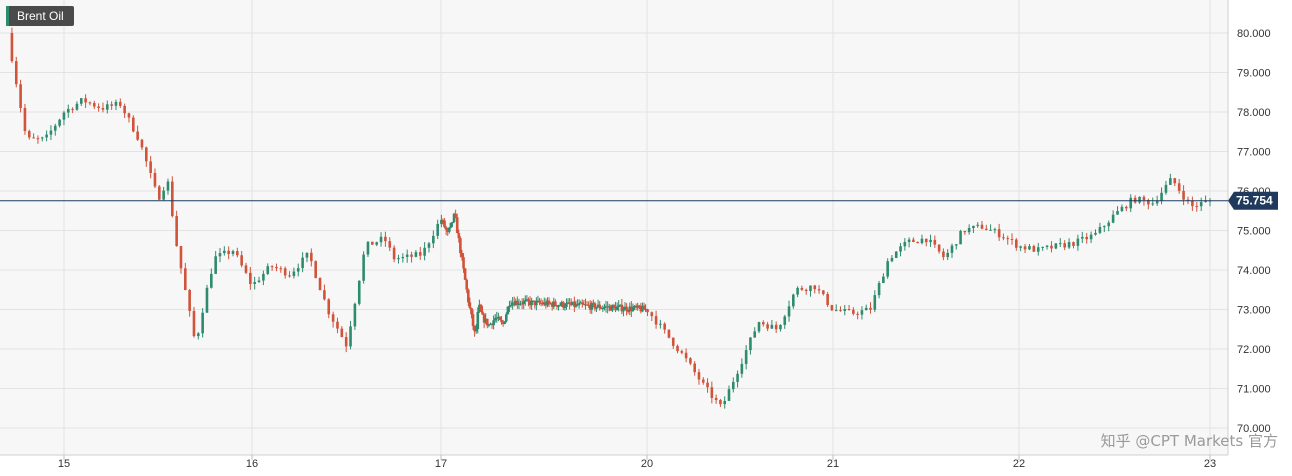 Image resolution: width=1292 pixels, height=476 pixels. What do you see at coordinates (647, 464) in the screenshot?
I see `x-tick-label: 20` at bounding box center [647, 464].